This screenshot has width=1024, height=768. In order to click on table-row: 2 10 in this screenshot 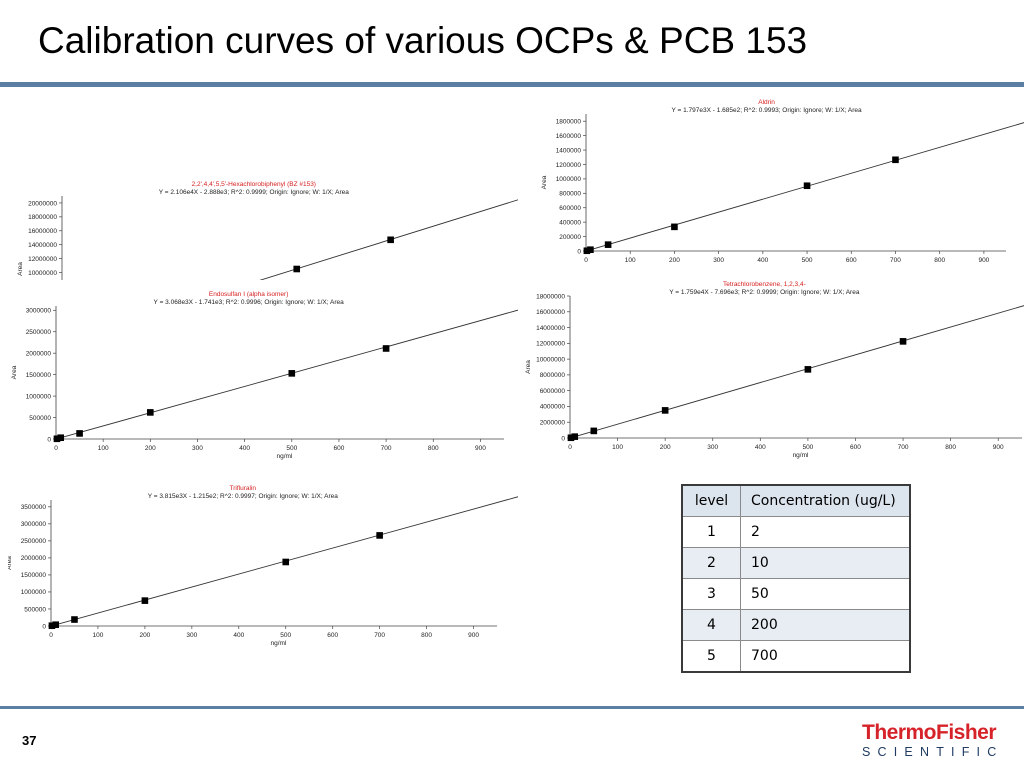, I will do `click(796, 563)`.